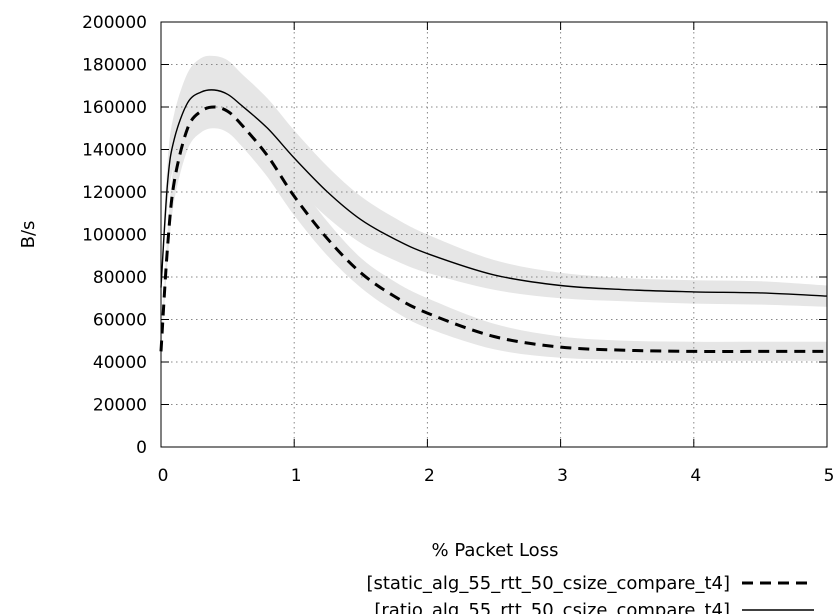 This screenshot has width=837, height=614. What do you see at coordinates (120, 363) in the screenshot?
I see `y-tick-label: 40000` at bounding box center [120, 363].